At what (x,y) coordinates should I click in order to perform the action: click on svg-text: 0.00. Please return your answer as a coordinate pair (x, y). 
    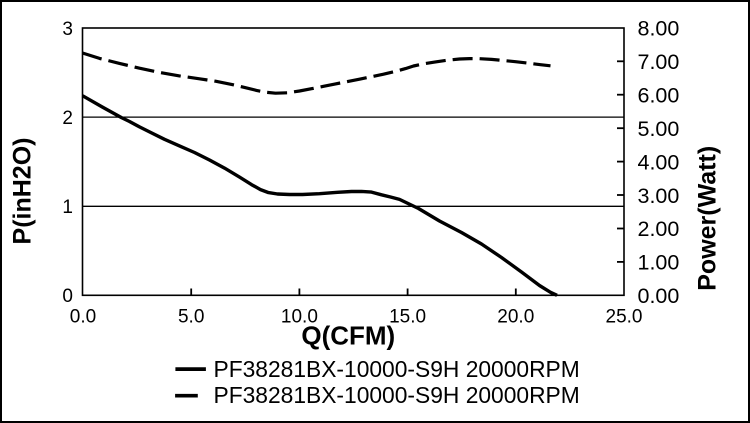
    Looking at the image, I should click on (659, 296).